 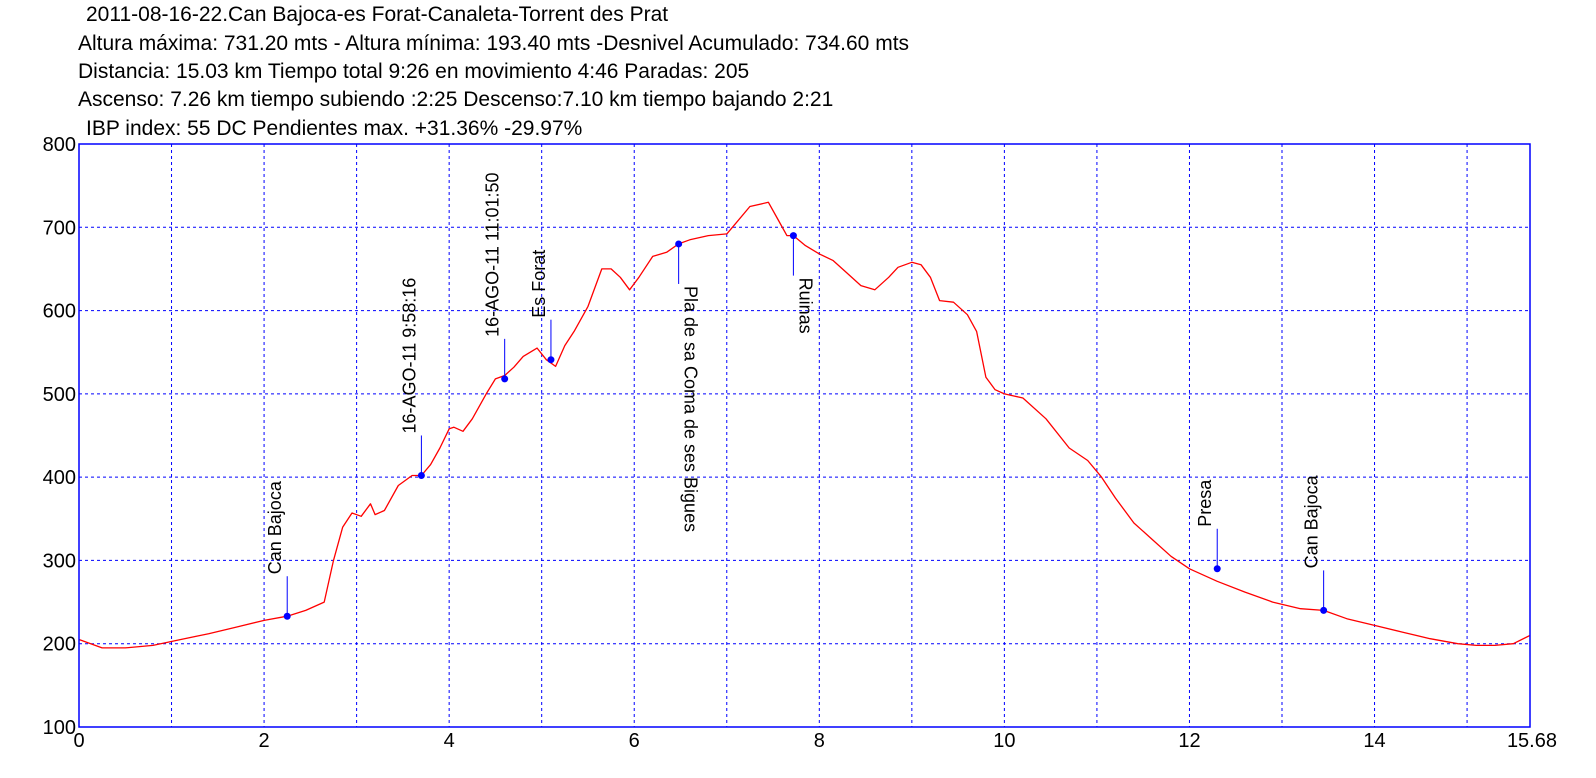 I want to click on y-tick-label: 500, so click(x=59, y=395).